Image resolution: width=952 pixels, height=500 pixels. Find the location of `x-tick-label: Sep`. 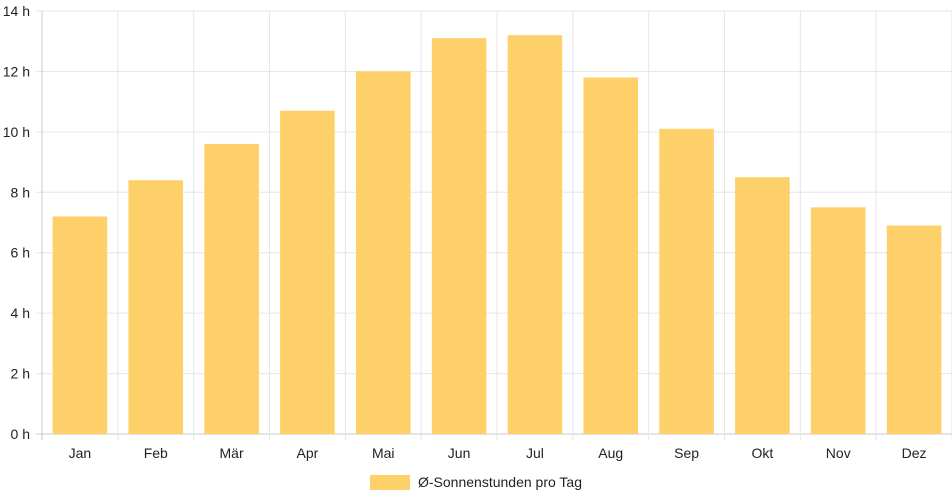

x-tick-label: Sep is located at coordinates (686, 453).